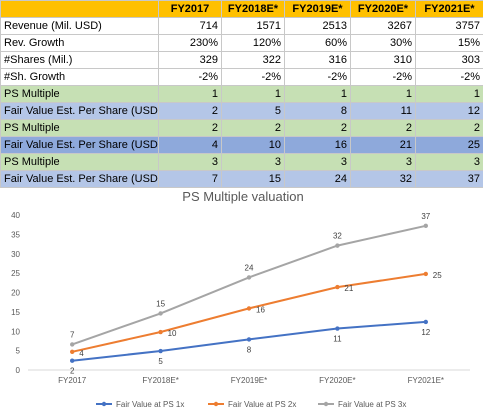 Image resolution: width=483 pixels, height=418 pixels. What do you see at coordinates (190, 9) in the screenshot?
I see `column-header: FY2017` at bounding box center [190, 9].